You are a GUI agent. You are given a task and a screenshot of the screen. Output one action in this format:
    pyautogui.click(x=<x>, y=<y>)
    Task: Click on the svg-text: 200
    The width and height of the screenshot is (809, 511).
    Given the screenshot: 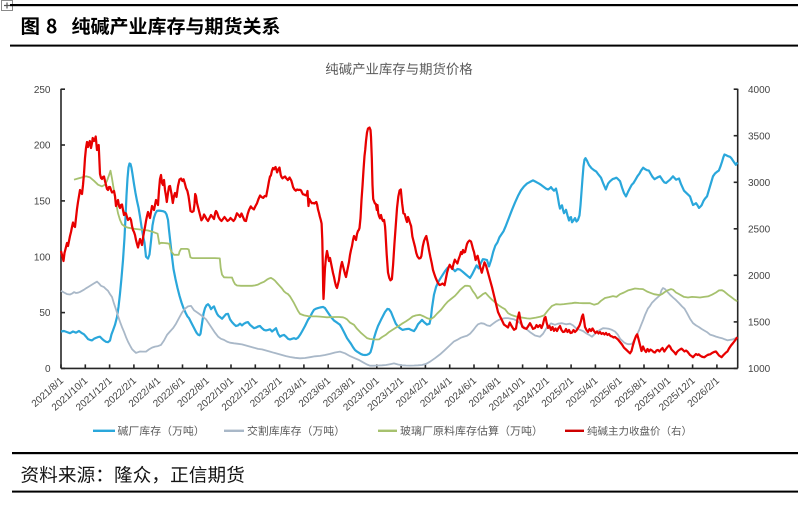 What is the action you would take?
    pyautogui.click(x=42, y=146)
    